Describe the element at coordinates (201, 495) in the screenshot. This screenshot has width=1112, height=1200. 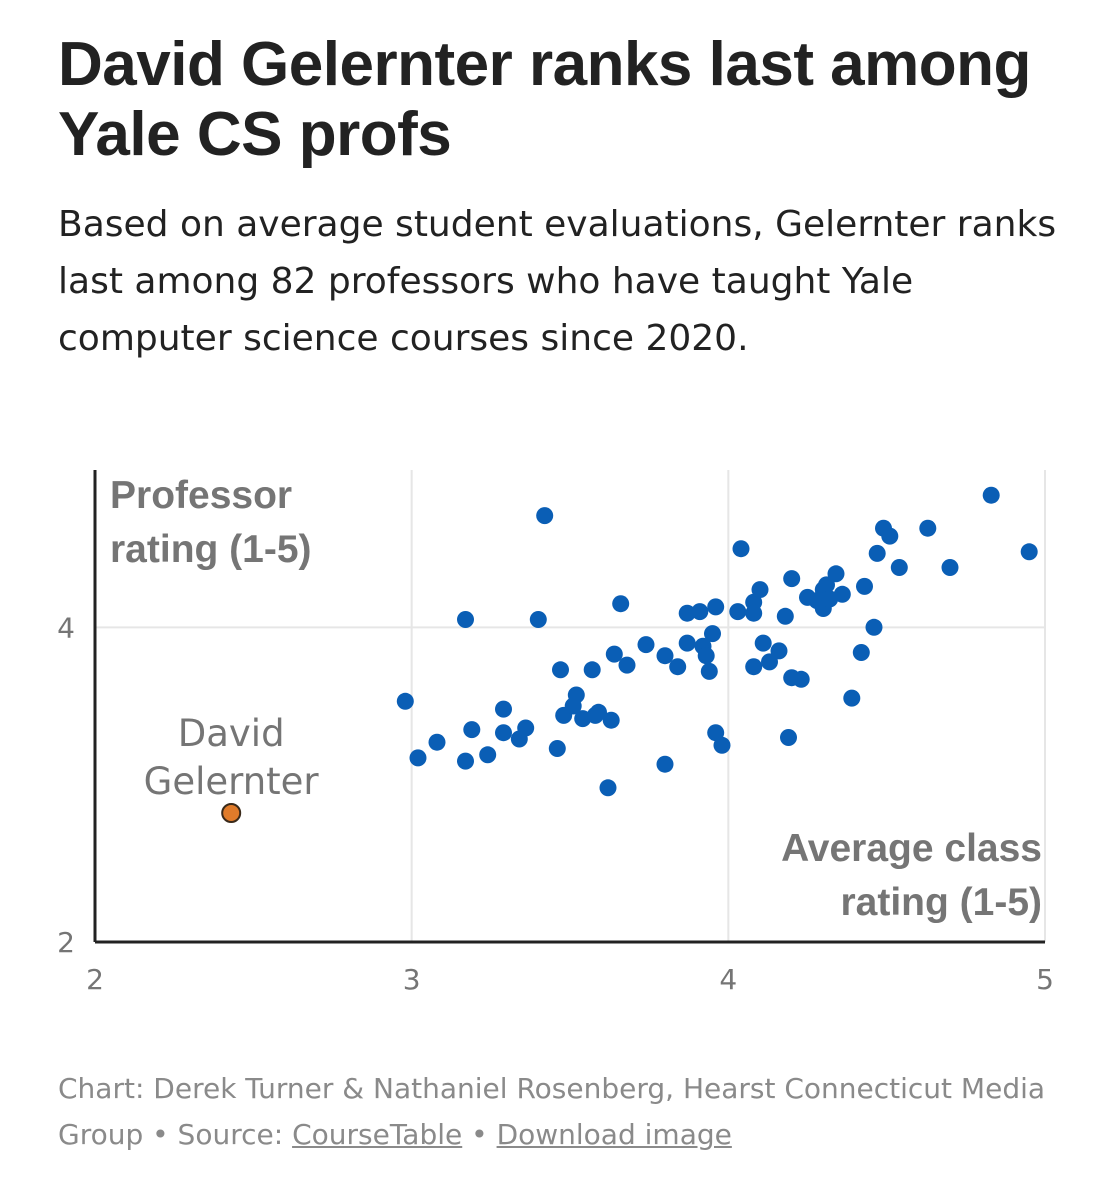
I see `y-axis-title: Professor` at that location.